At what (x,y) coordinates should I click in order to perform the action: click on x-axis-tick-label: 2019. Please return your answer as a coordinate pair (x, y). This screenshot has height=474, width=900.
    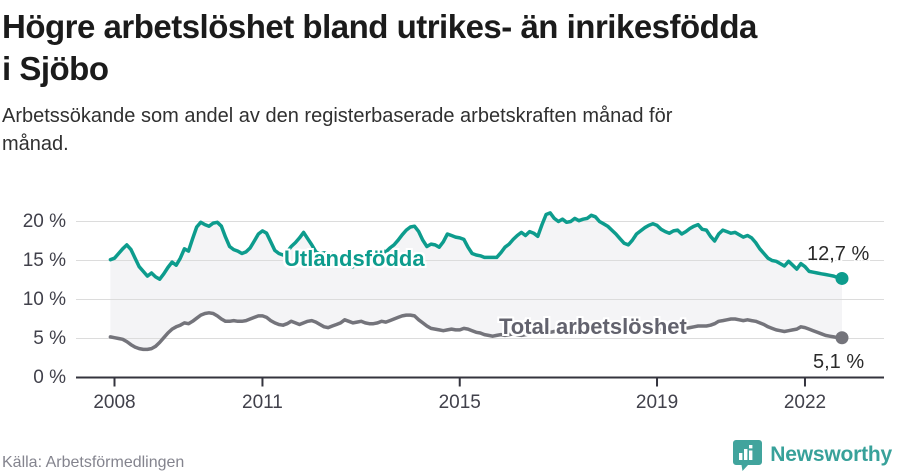
    Looking at the image, I should click on (657, 402).